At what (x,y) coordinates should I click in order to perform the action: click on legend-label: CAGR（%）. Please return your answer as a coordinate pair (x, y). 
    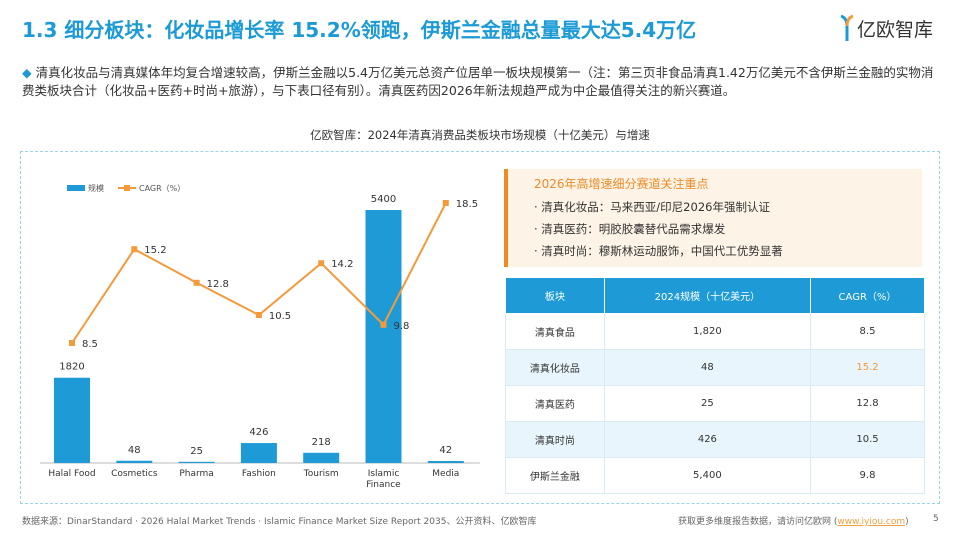
    Looking at the image, I should click on (162, 188).